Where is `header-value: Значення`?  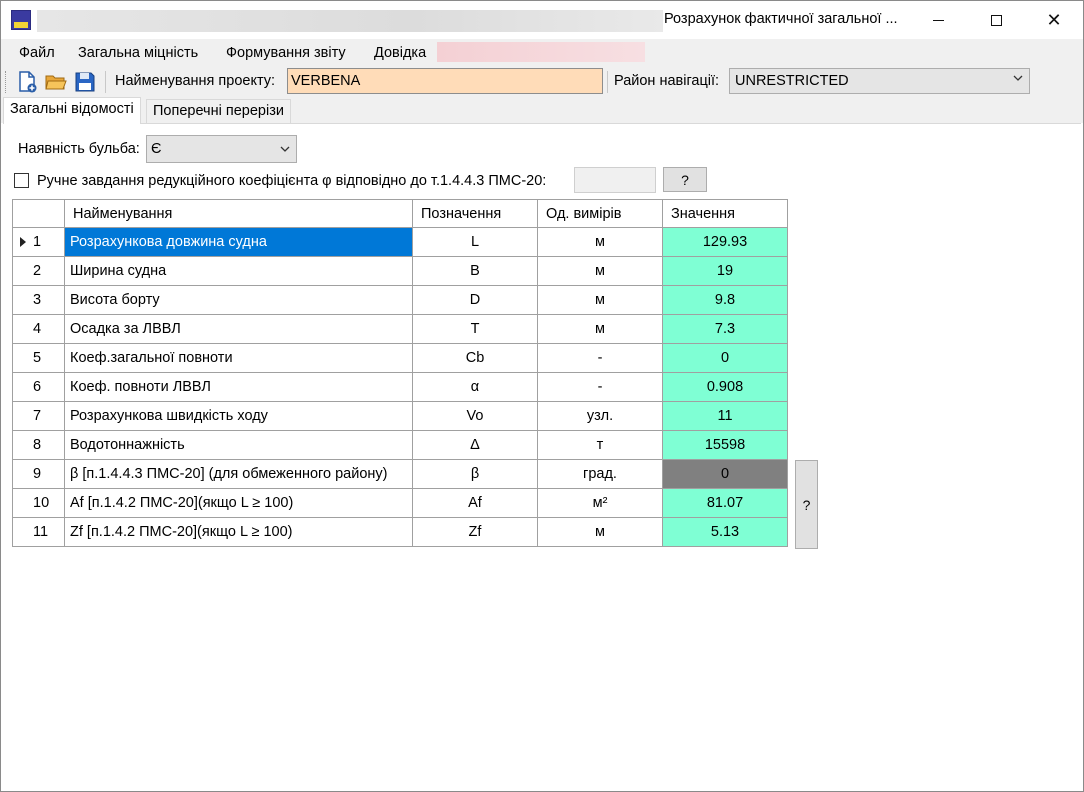 header-value: Значення is located at coordinates (725, 213).